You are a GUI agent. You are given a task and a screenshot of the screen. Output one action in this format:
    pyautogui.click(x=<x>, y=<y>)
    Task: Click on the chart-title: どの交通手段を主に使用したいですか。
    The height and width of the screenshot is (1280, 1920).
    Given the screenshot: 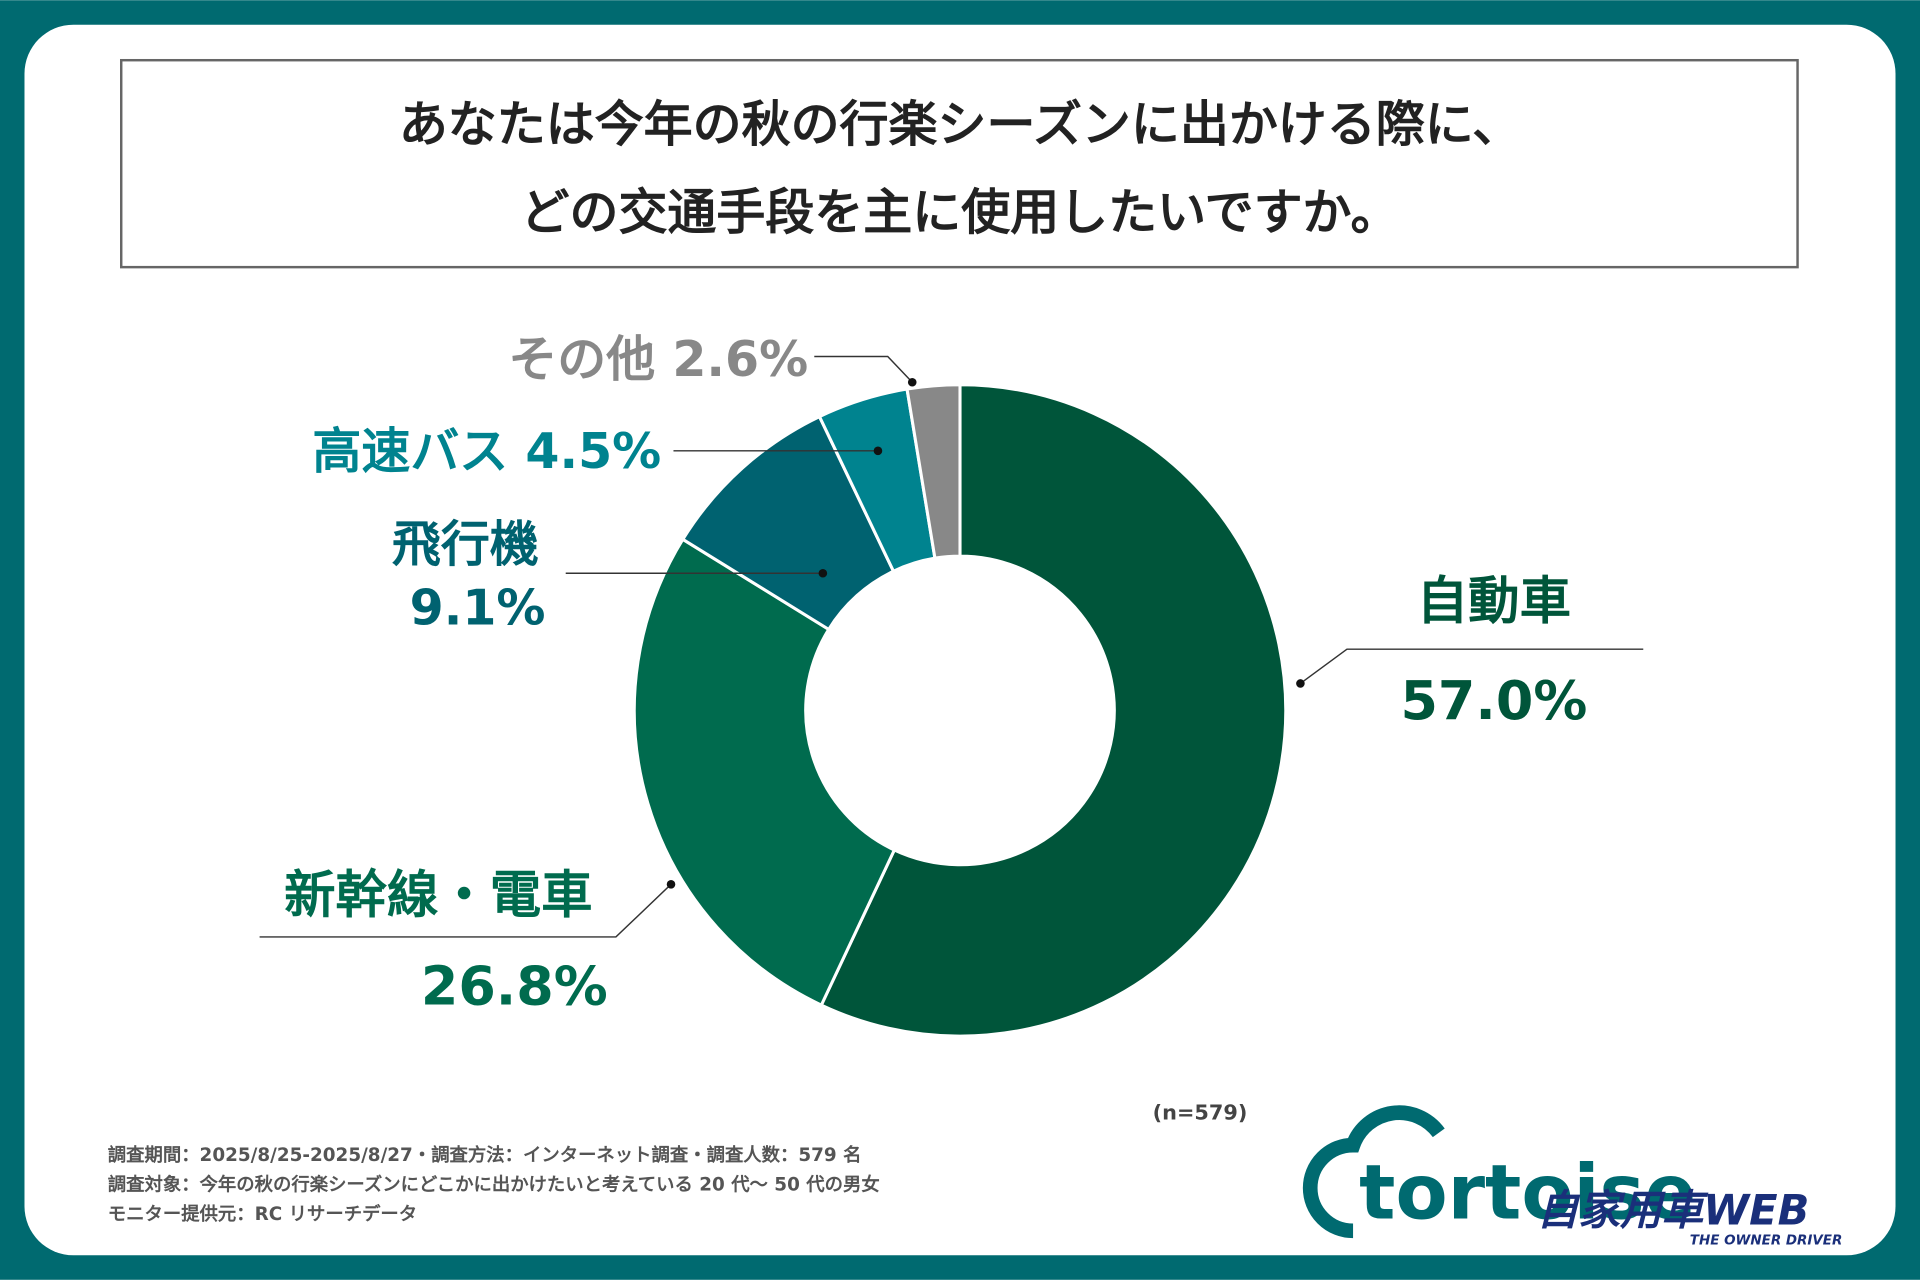 What is the action you would take?
    pyautogui.click(x=960, y=212)
    